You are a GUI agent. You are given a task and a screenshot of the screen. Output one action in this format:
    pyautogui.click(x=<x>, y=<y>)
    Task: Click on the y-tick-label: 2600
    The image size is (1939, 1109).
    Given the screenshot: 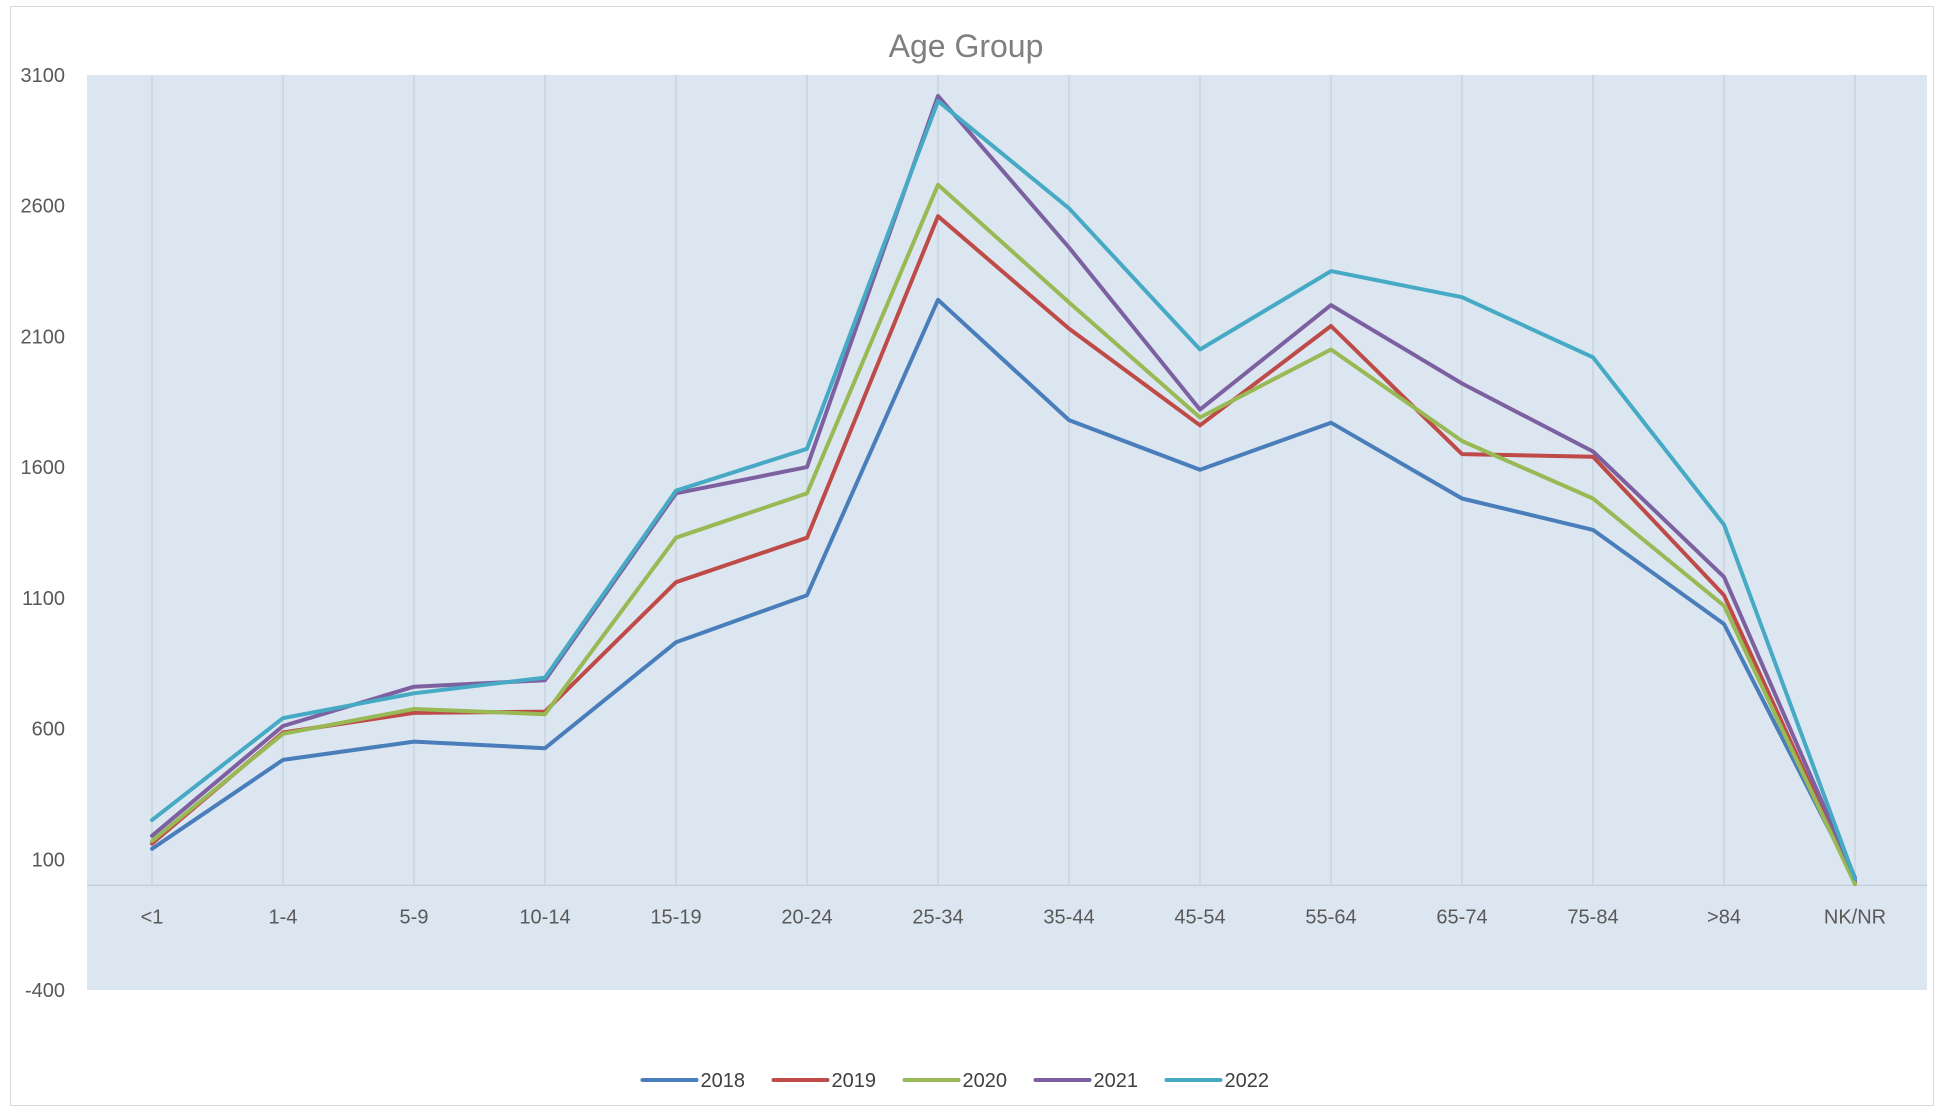 What is the action you would take?
    pyautogui.click(x=43, y=207)
    